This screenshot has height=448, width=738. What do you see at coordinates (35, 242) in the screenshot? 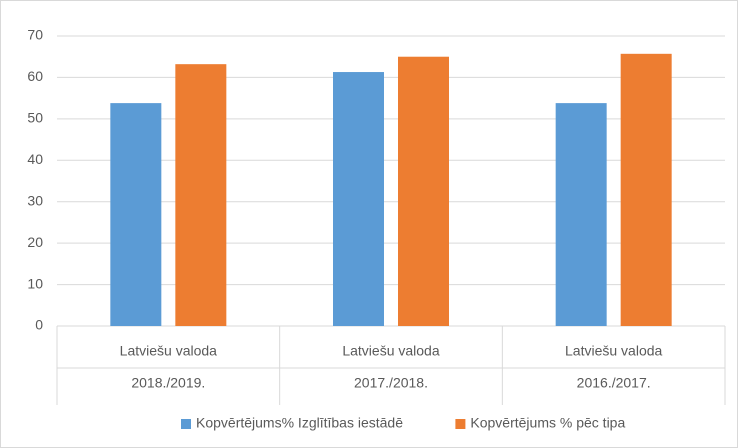
I see `y-tick-label: 20` at bounding box center [35, 242].